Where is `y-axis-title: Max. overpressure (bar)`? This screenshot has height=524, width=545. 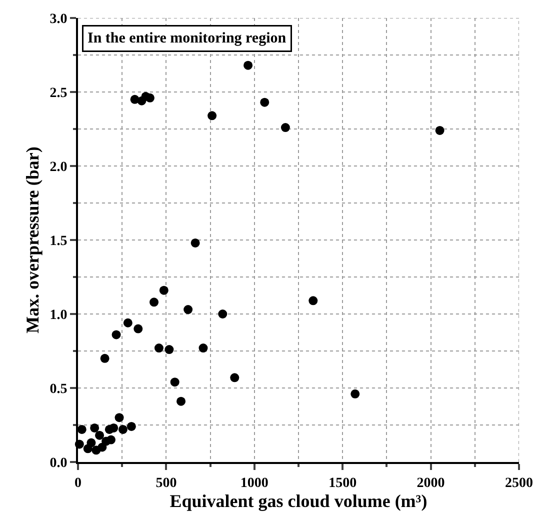
y-axis-title: Max. overpressure (bar) is located at coordinates (32, 240).